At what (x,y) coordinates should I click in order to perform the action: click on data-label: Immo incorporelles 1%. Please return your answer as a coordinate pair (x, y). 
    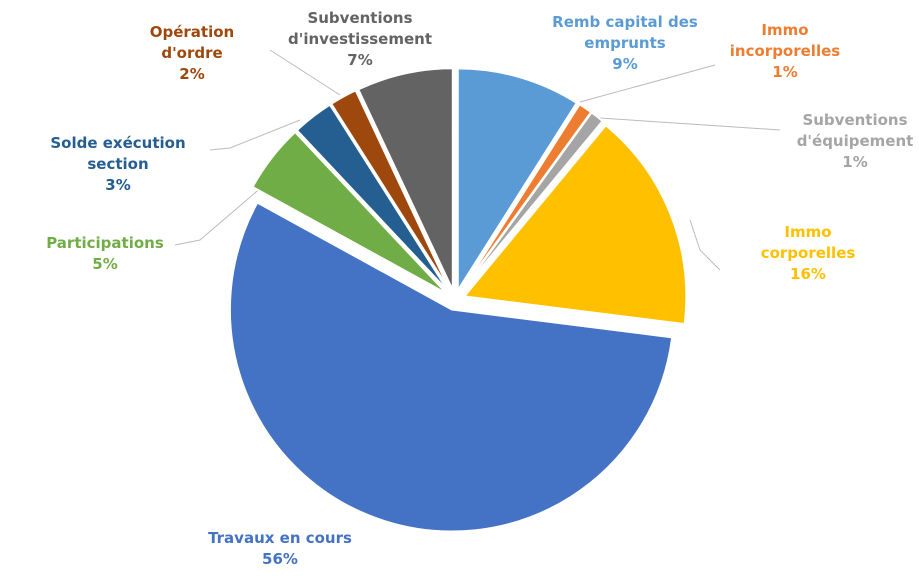
    Looking at the image, I should click on (785, 51).